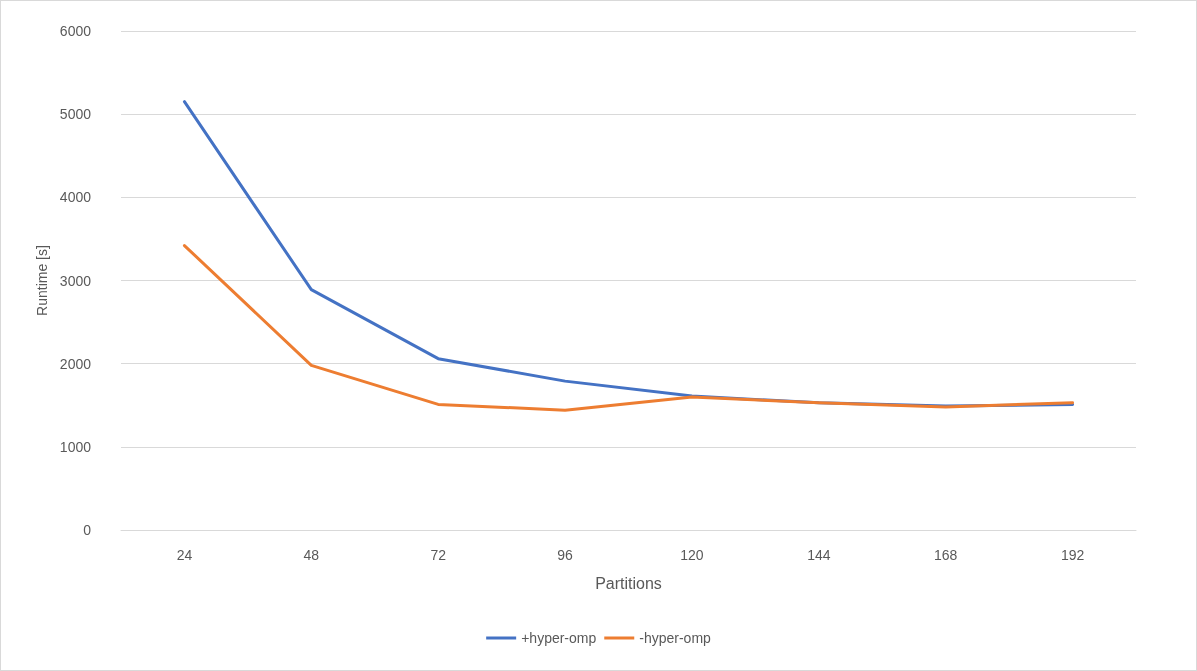 The width and height of the screenshot is (1197, 671). I want to click on legend-label: +hyper-omp, so click(559, 638).